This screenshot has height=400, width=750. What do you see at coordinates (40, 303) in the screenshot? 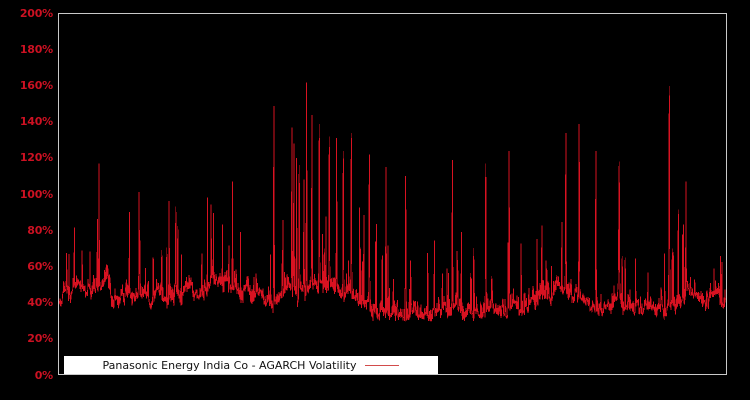
I see `y-tick-label: 40%` at bounding box center [40, 303].